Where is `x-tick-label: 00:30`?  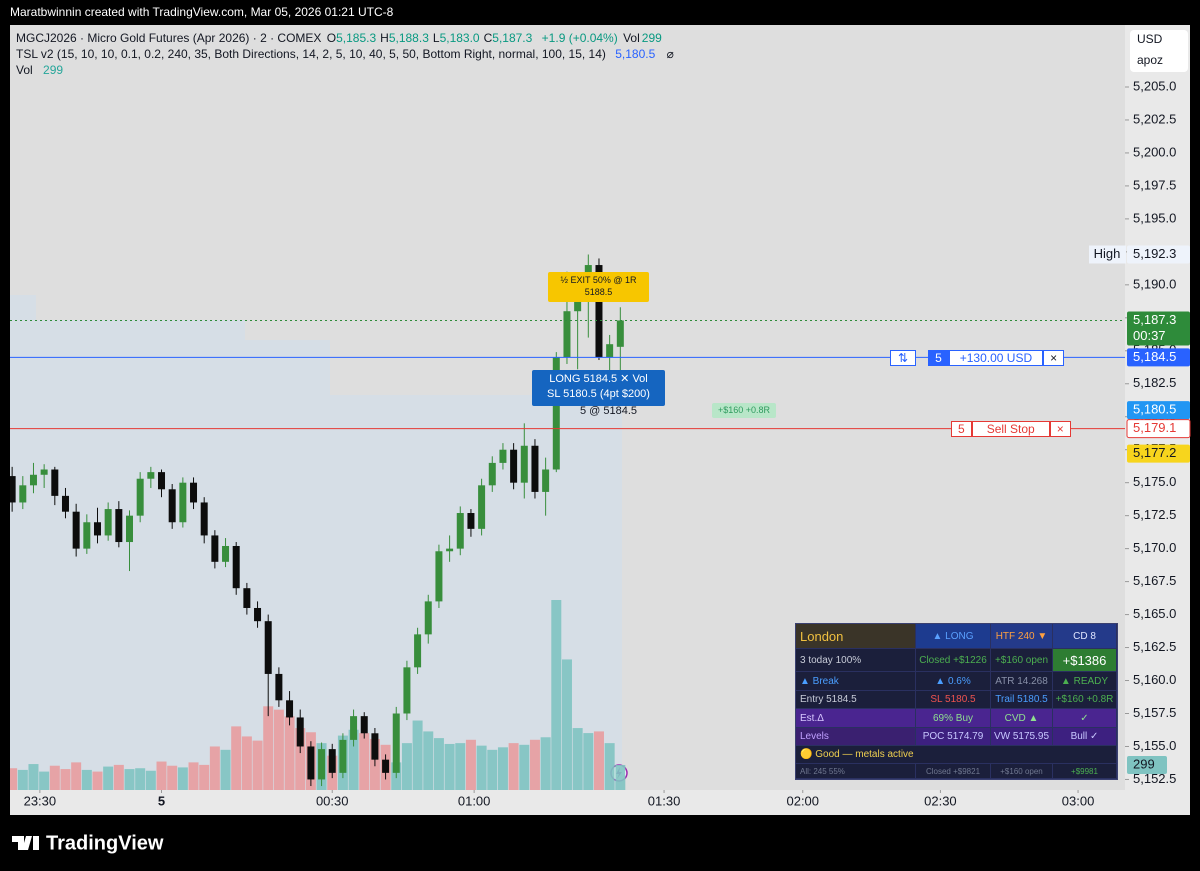
x-tick-label: 00:30 is located at coordinates (332, 800).